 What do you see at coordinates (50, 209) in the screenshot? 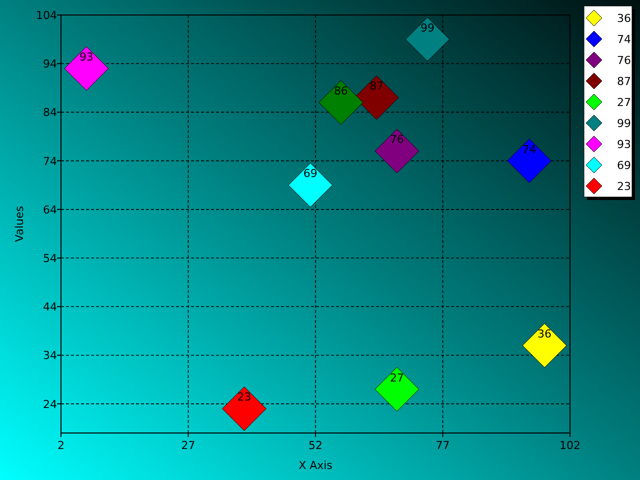
I see `y-tick-label: 64` at bounding box center [50, 209].